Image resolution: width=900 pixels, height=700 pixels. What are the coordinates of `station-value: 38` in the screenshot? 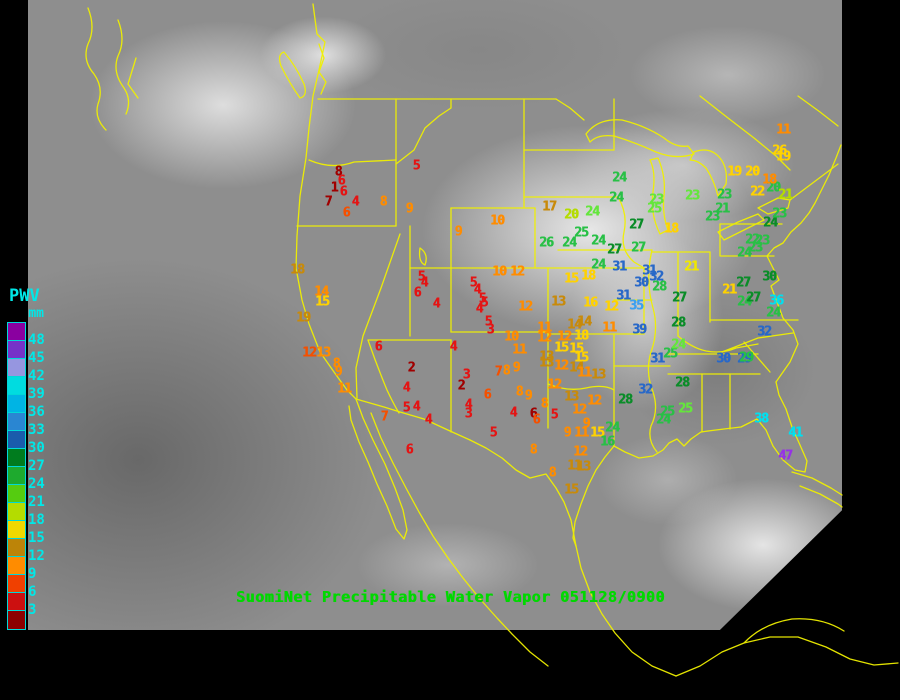 It's located at (761, 419).